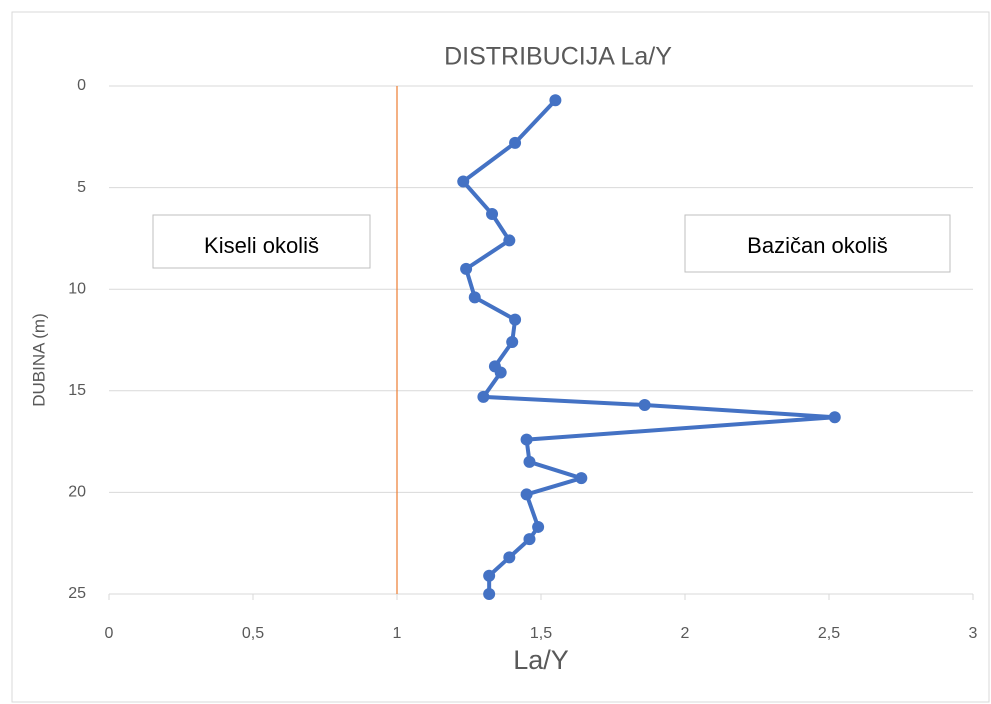  Describe the element at coordinates (77, 390) in the screenshot. I see `y-tick-label: 15` at that location.